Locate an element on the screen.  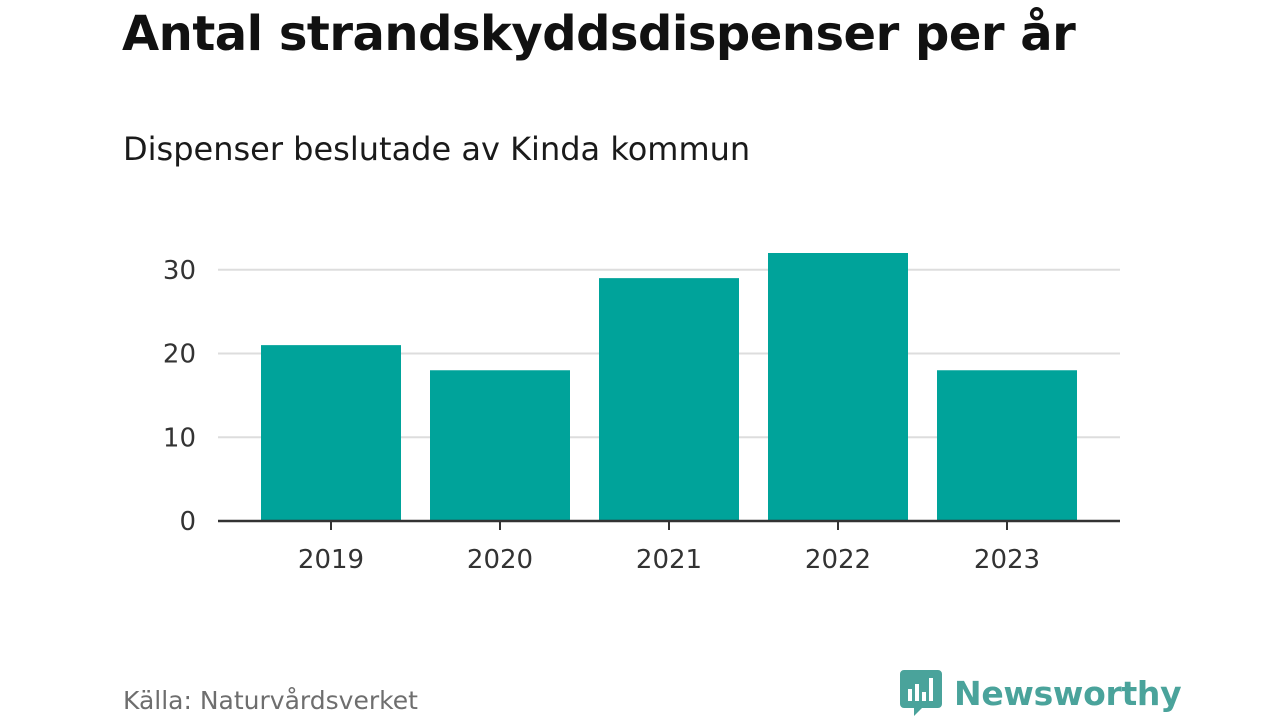
x-tick-label: 2020 is located at coordinates (500, 560).